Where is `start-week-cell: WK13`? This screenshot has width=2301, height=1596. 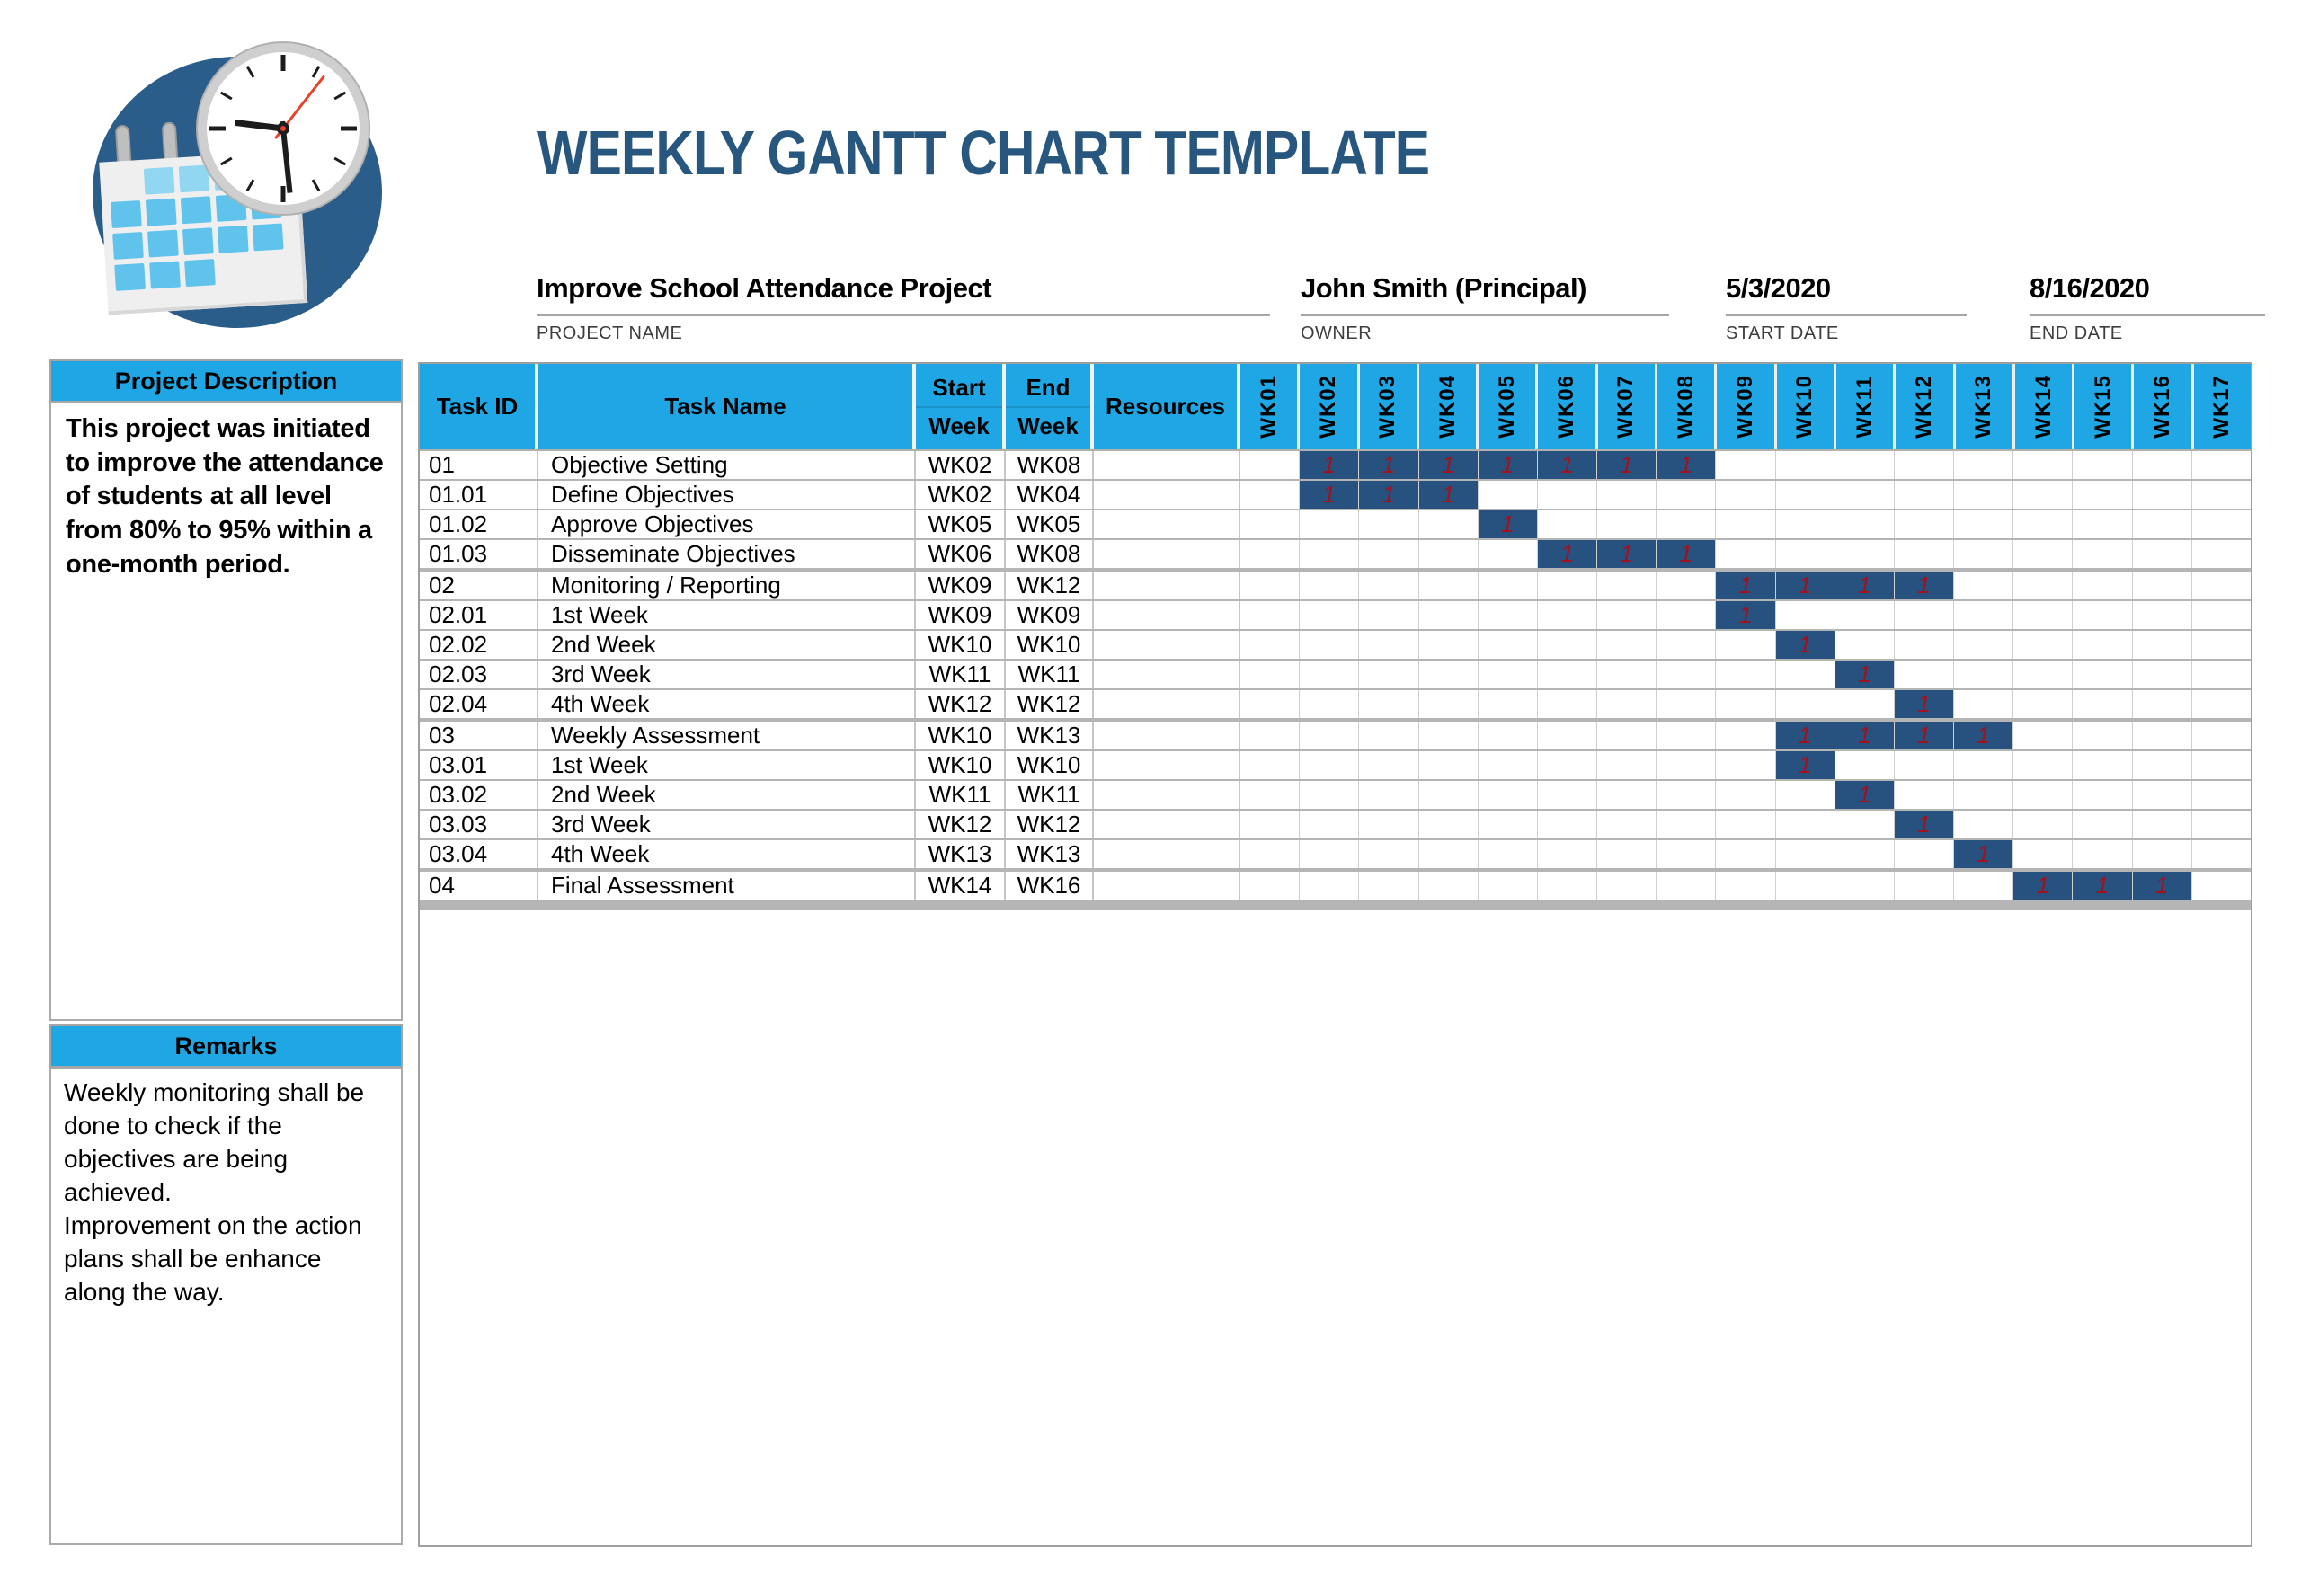
start-week-cell: WK13 is located at coordinates (961, 854).